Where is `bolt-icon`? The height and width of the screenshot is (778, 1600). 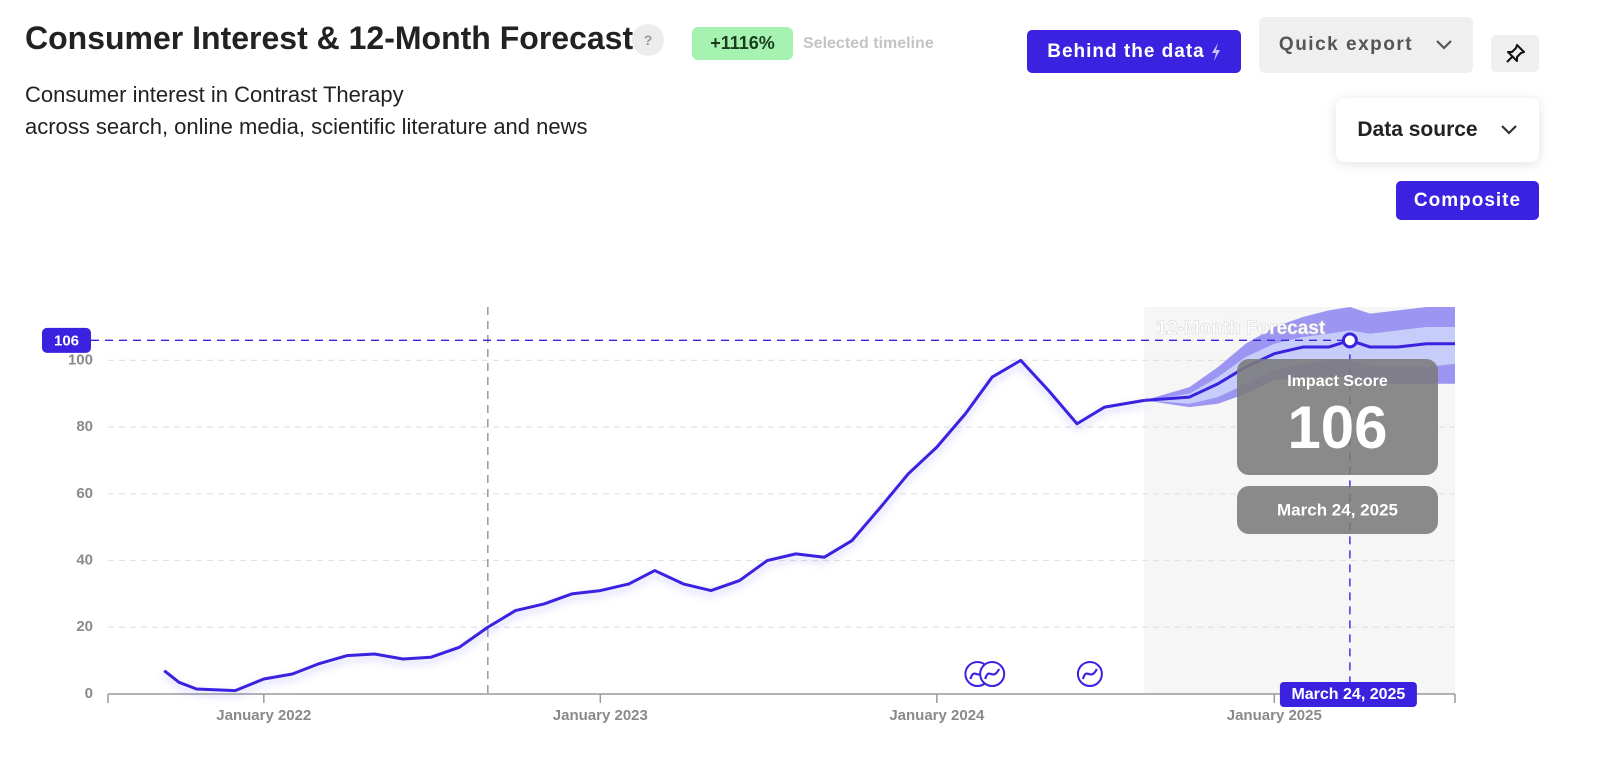 bolt-icon is located at coordinates (1215, 51).